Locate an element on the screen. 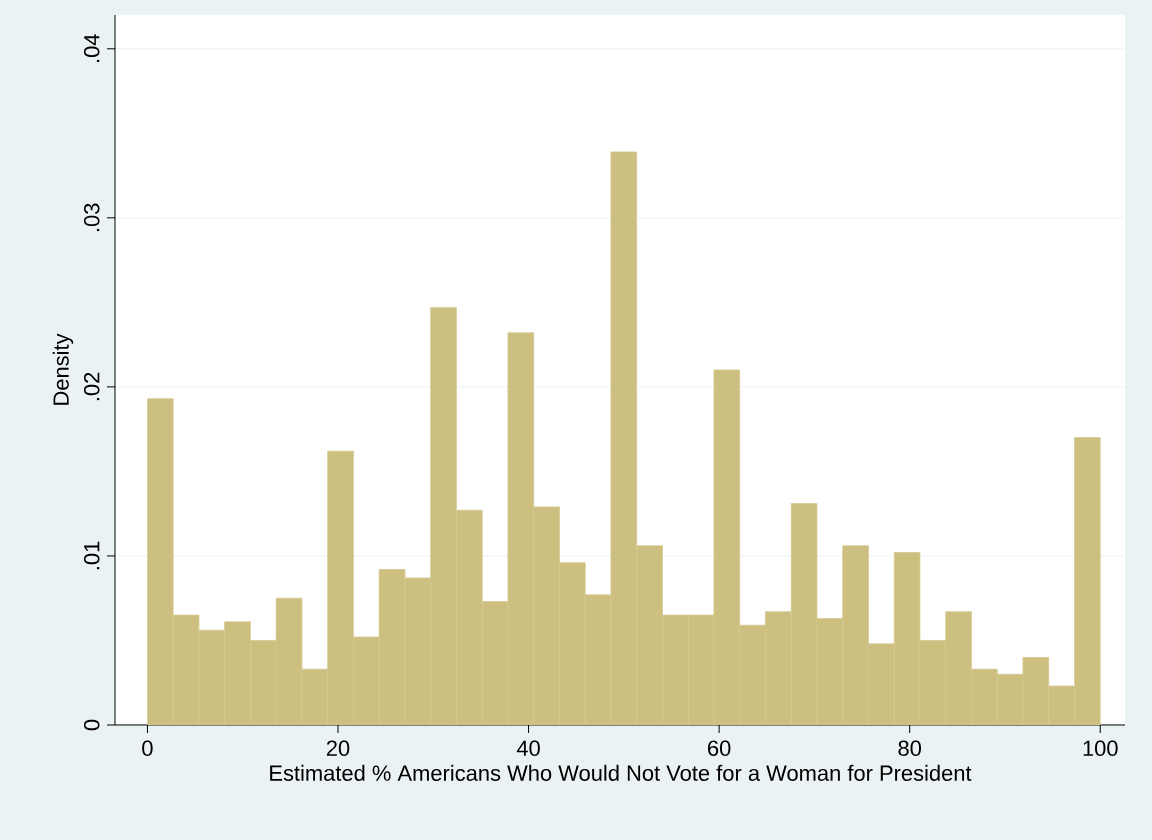 This screenshot has height=840, width=1152. y-tick-label: .04 is located at coordinates (91, 48).